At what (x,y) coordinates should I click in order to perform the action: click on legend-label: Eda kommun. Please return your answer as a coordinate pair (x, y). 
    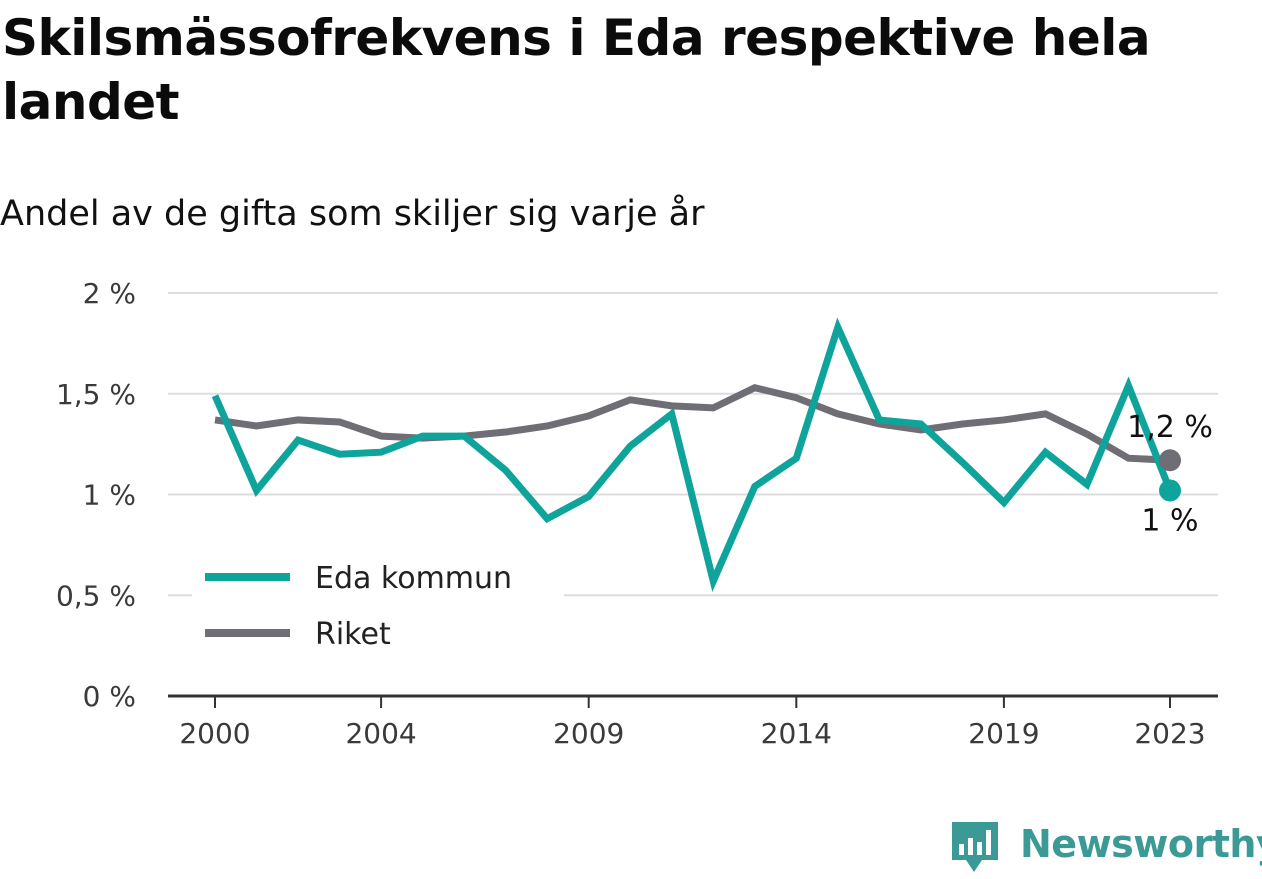
    Looking at the image, I should click on (413, 578).